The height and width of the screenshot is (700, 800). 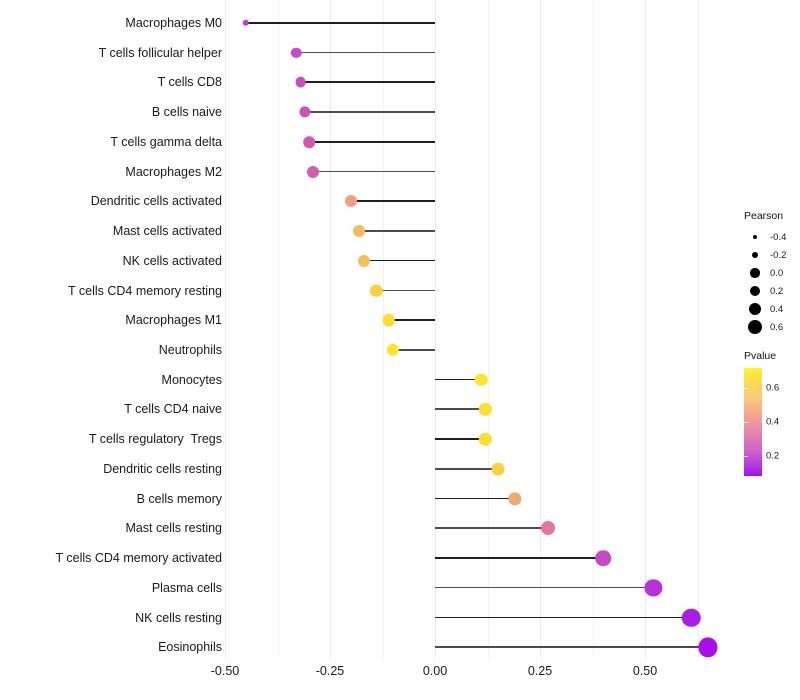 I want to click on y-axis-label: Eosinophils, so click(x=190, y=647).